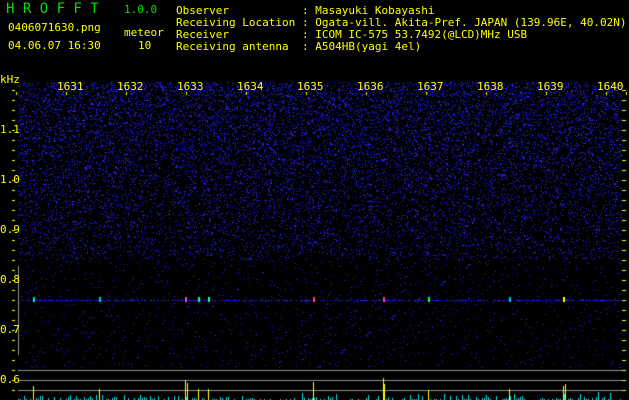  What do you see at coordinates (490, 86) in the screenshot?
I see `x-tick-label: 1638` at bounding box center [490, 86].